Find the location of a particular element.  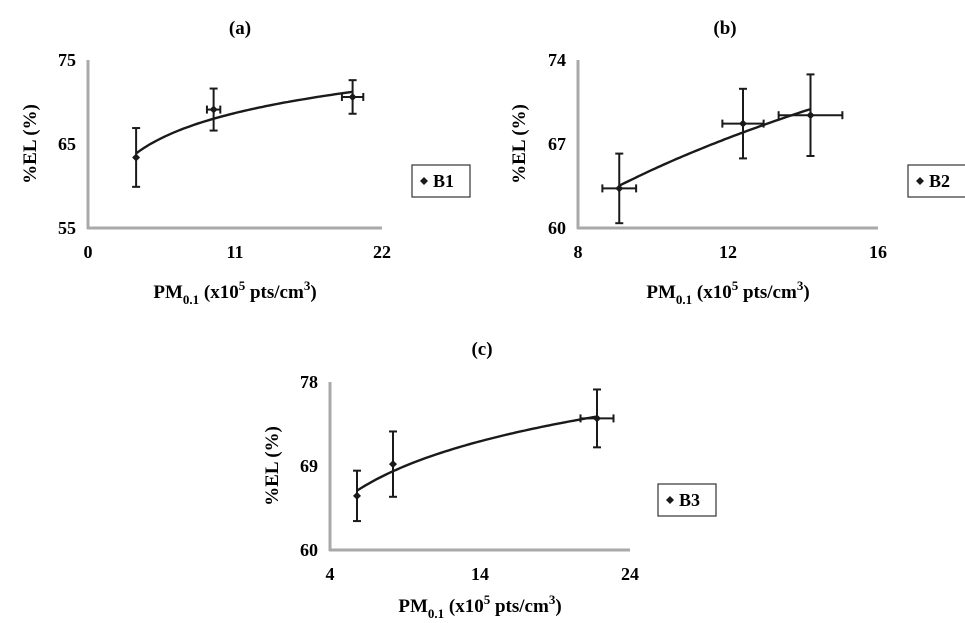

legend: B1 is located at coordinates (441, 181).